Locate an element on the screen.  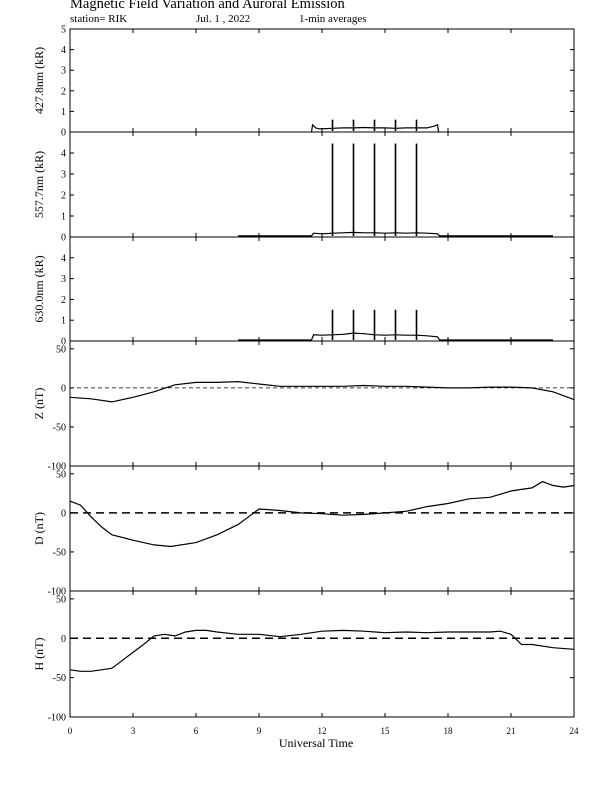
panel-3: 0 1 2 3 4 630.0nm (kR) is located at coordinates (303, 292).